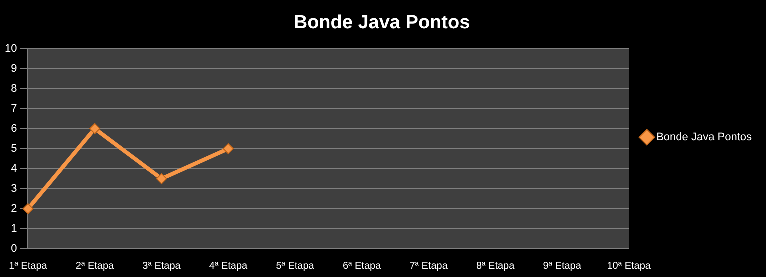  What do you see at coordinates (382, 23) in the screenshot?
I see `chart-title: Bonde Java Pontos` at bounding box center [382, 23].